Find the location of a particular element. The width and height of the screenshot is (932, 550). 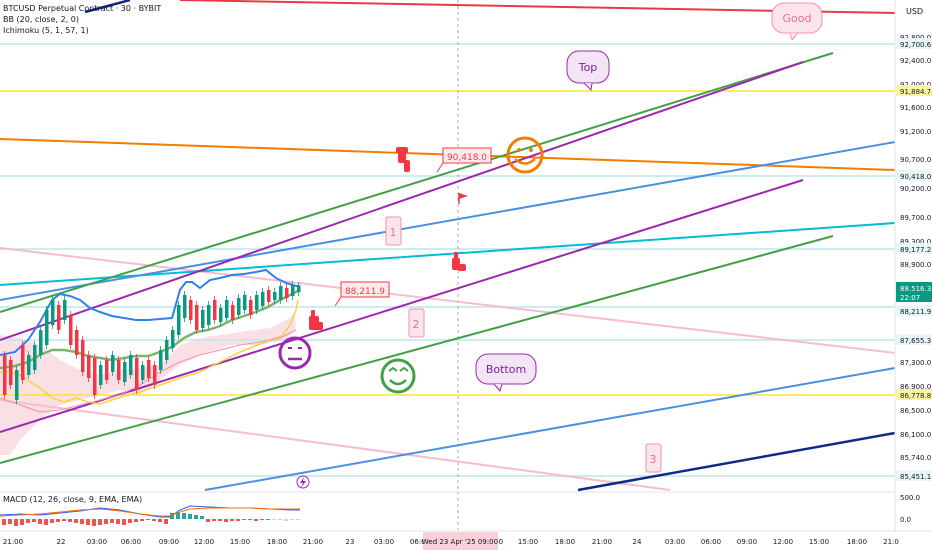

time-tick: 21:00 is located at coordinates (313, 542).